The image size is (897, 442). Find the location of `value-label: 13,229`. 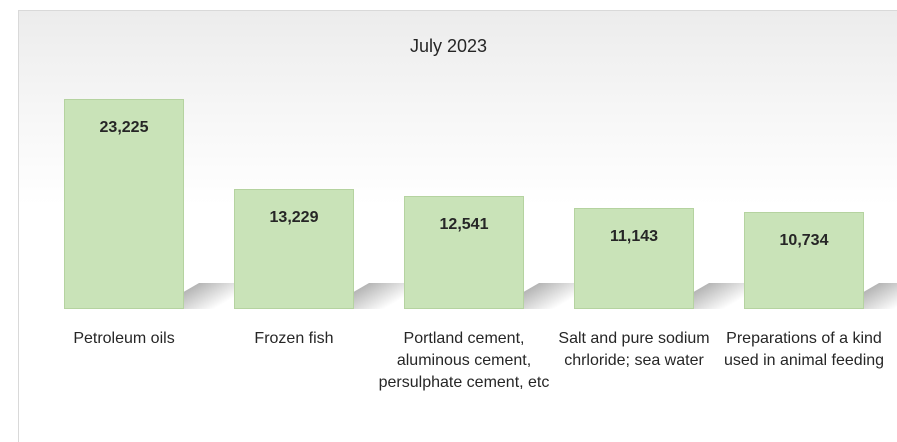

value-label: 13,229 is located at coordinates (294, 218).